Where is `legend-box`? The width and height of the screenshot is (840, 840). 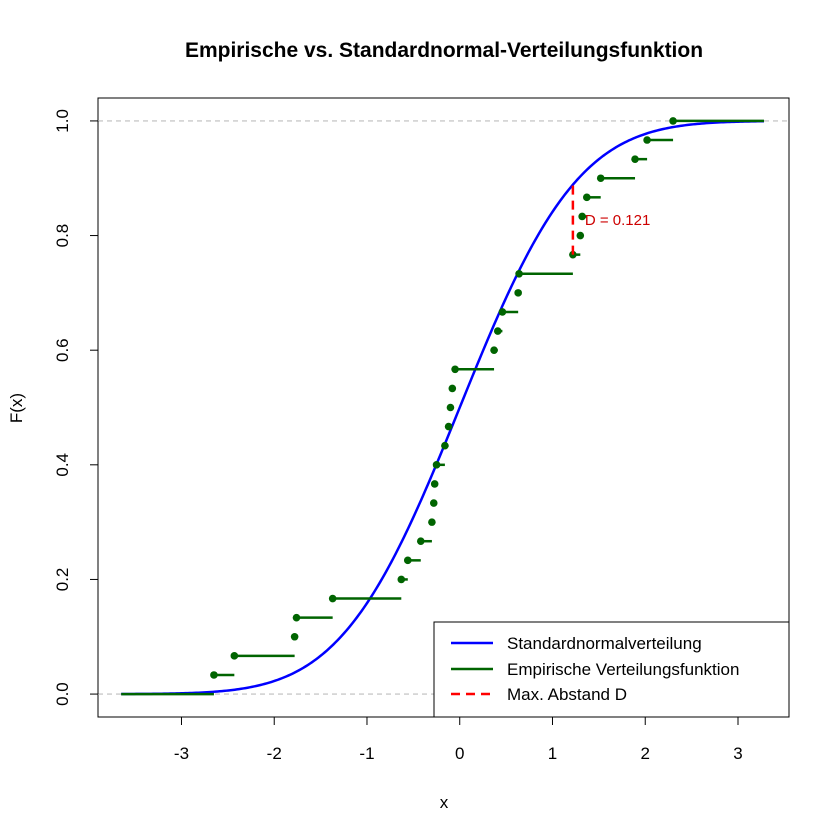
legend-box is located at coordinates (611, 669).